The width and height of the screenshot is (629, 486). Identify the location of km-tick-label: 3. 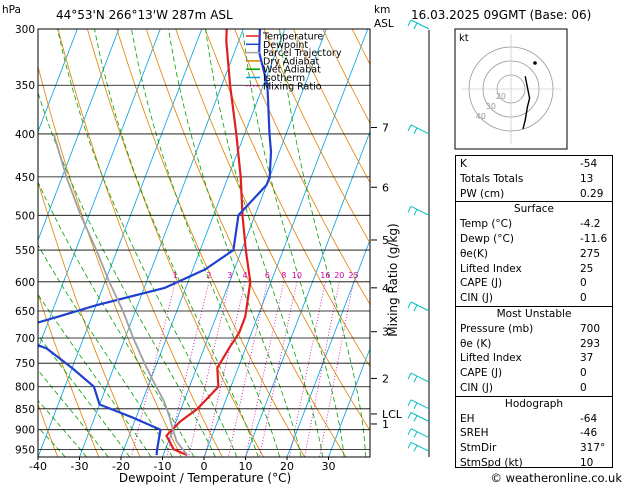
(385, 332).